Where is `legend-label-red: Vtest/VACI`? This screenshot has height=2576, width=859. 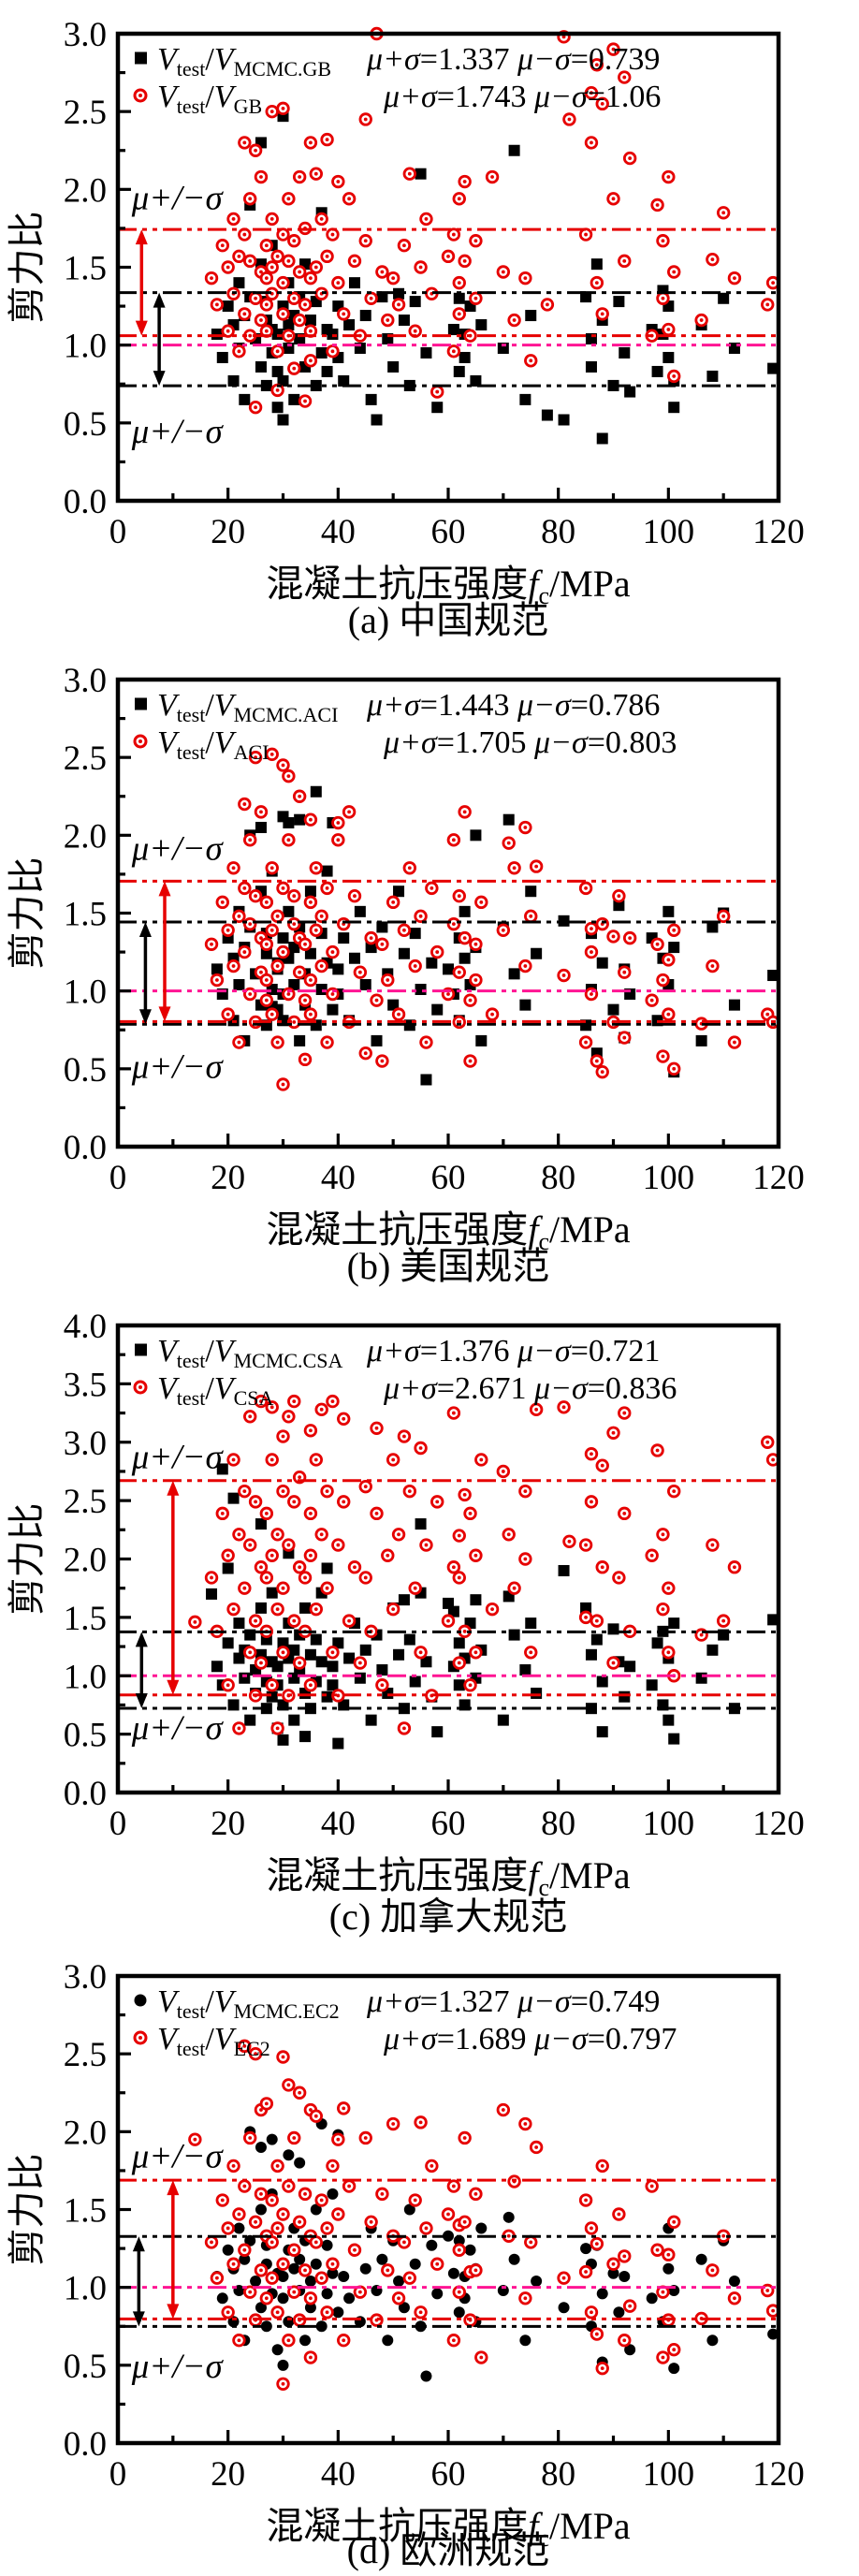 legend-label-red: Vtest/VACI is located at coordinates (213, 744).